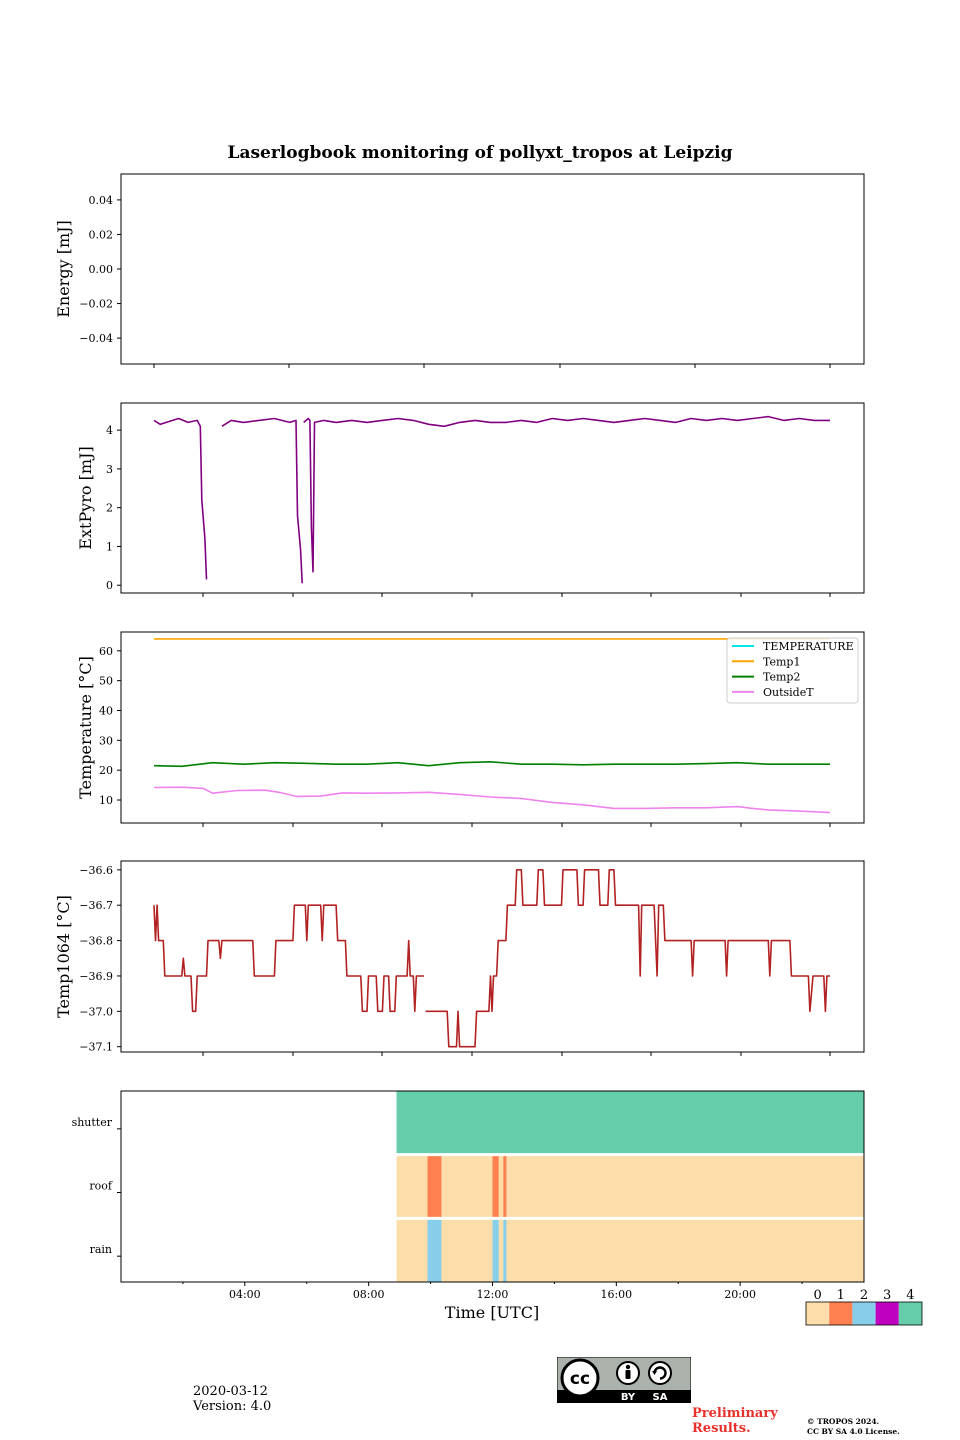 This screenshot has height=1440, width=960. Describe the element at coordinates (96, 1047) in the screenshot. I see `y-tick-label: −37.1` at that location.